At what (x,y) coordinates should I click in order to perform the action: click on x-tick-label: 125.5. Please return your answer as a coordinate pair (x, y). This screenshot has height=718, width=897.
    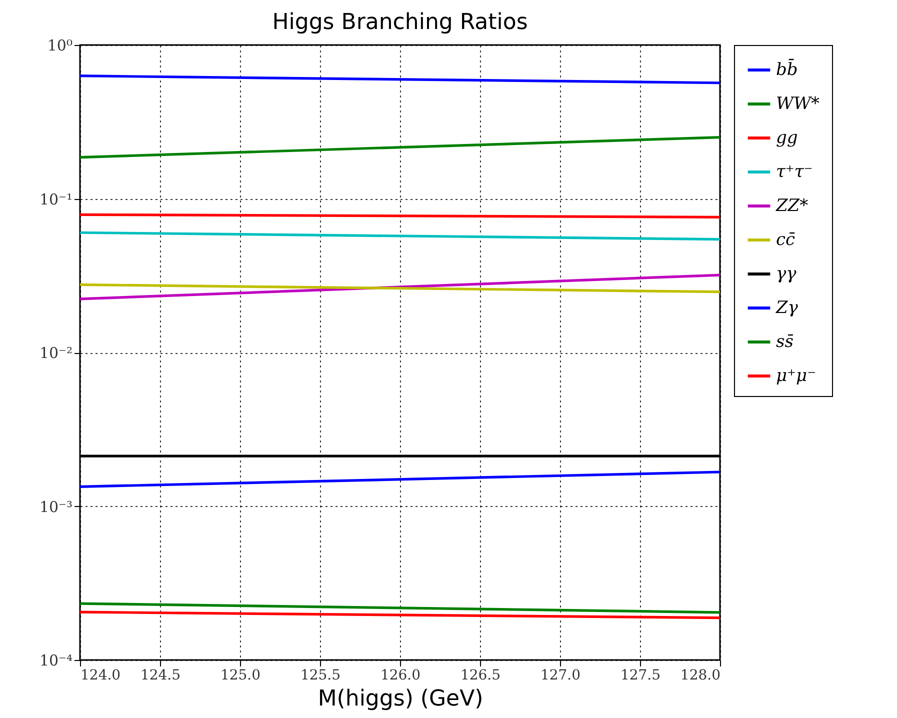
    Looking at the image, I should click on (320, 676).